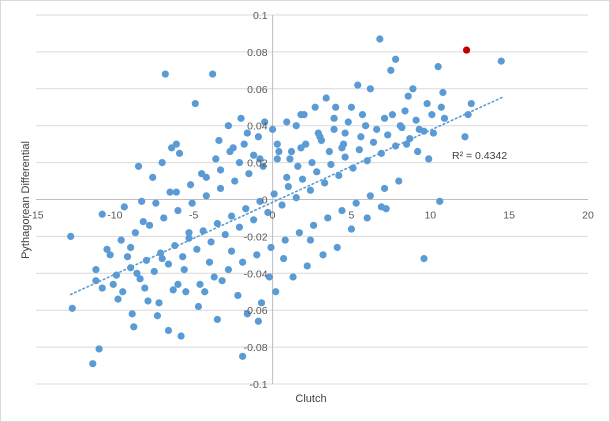 The height and width of the screenshot is (422, 610). I want to click on x-tick-label: -15, so click(35, 216).